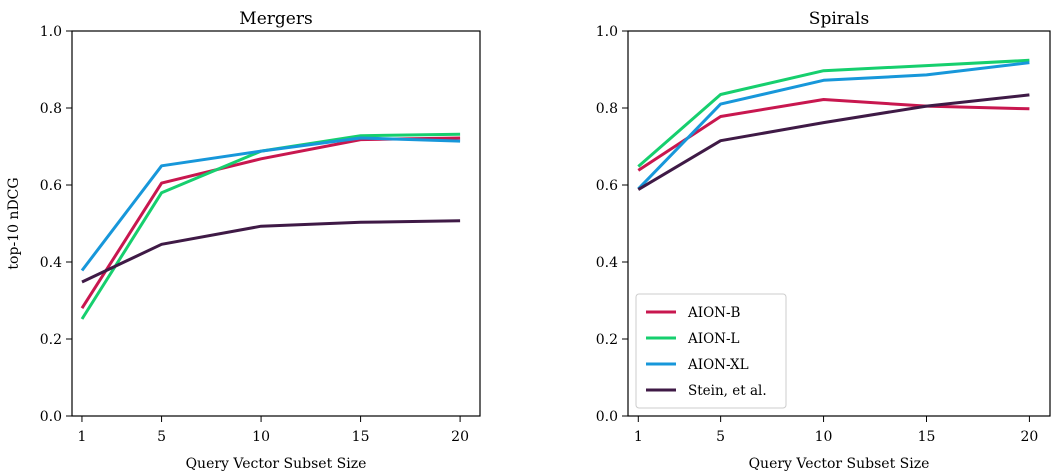 This screenshot has height=475, width=1058. Describe the element at coordinates (713, 339) in the screenshot. I see `legend-label-aion-l: AION-L` at that location.